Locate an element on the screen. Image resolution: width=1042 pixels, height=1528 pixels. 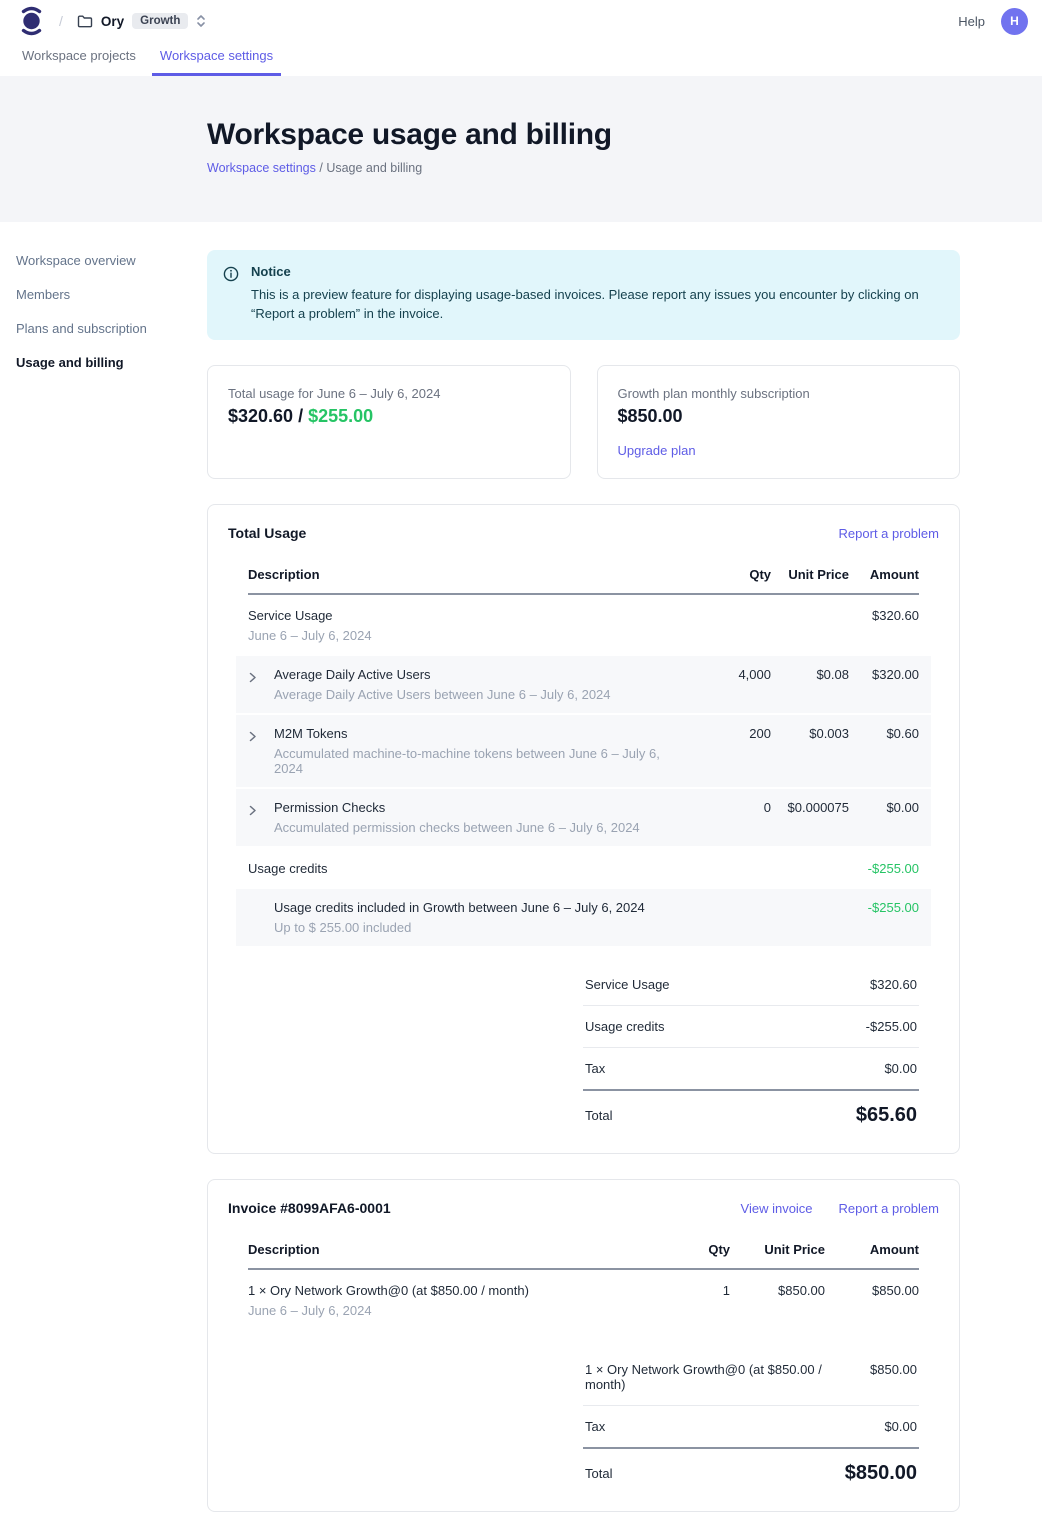
summary-row-total: Total $850.00 is located at coordinates (751, 1473).